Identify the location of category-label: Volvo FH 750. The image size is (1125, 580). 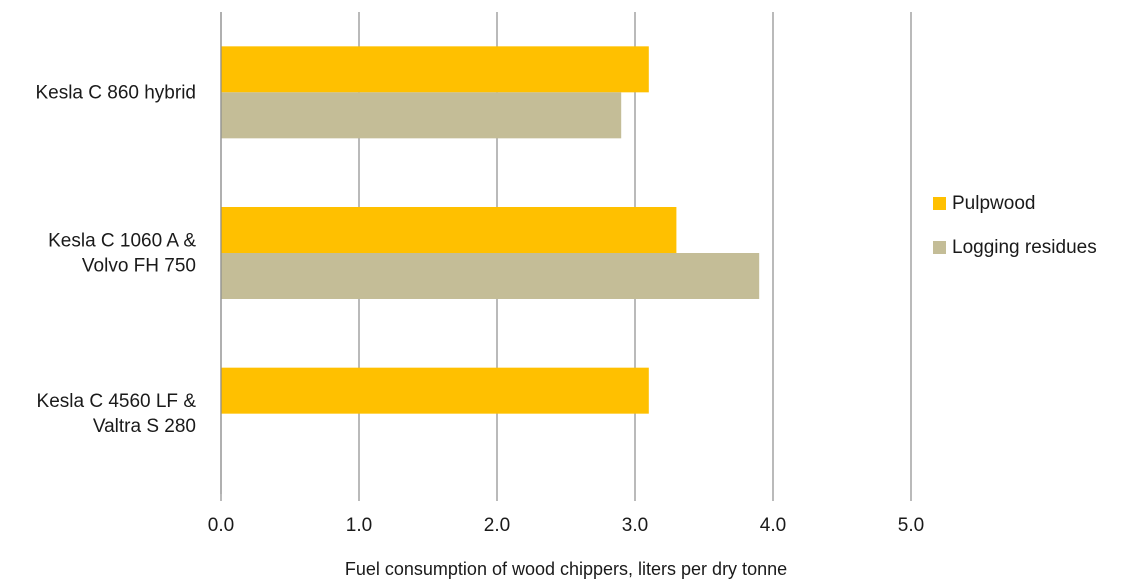
(139, 266).